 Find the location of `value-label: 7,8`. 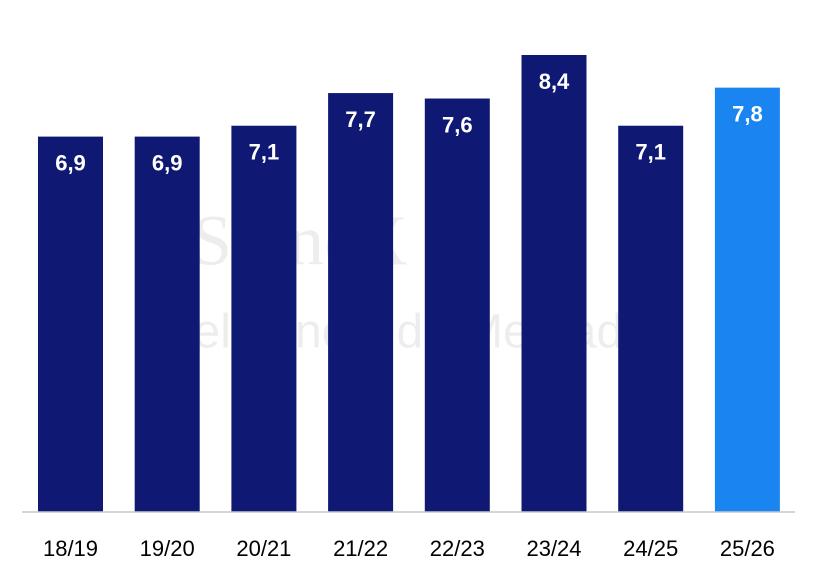

value-label: 7,8 is located at coordinates (747, 113).